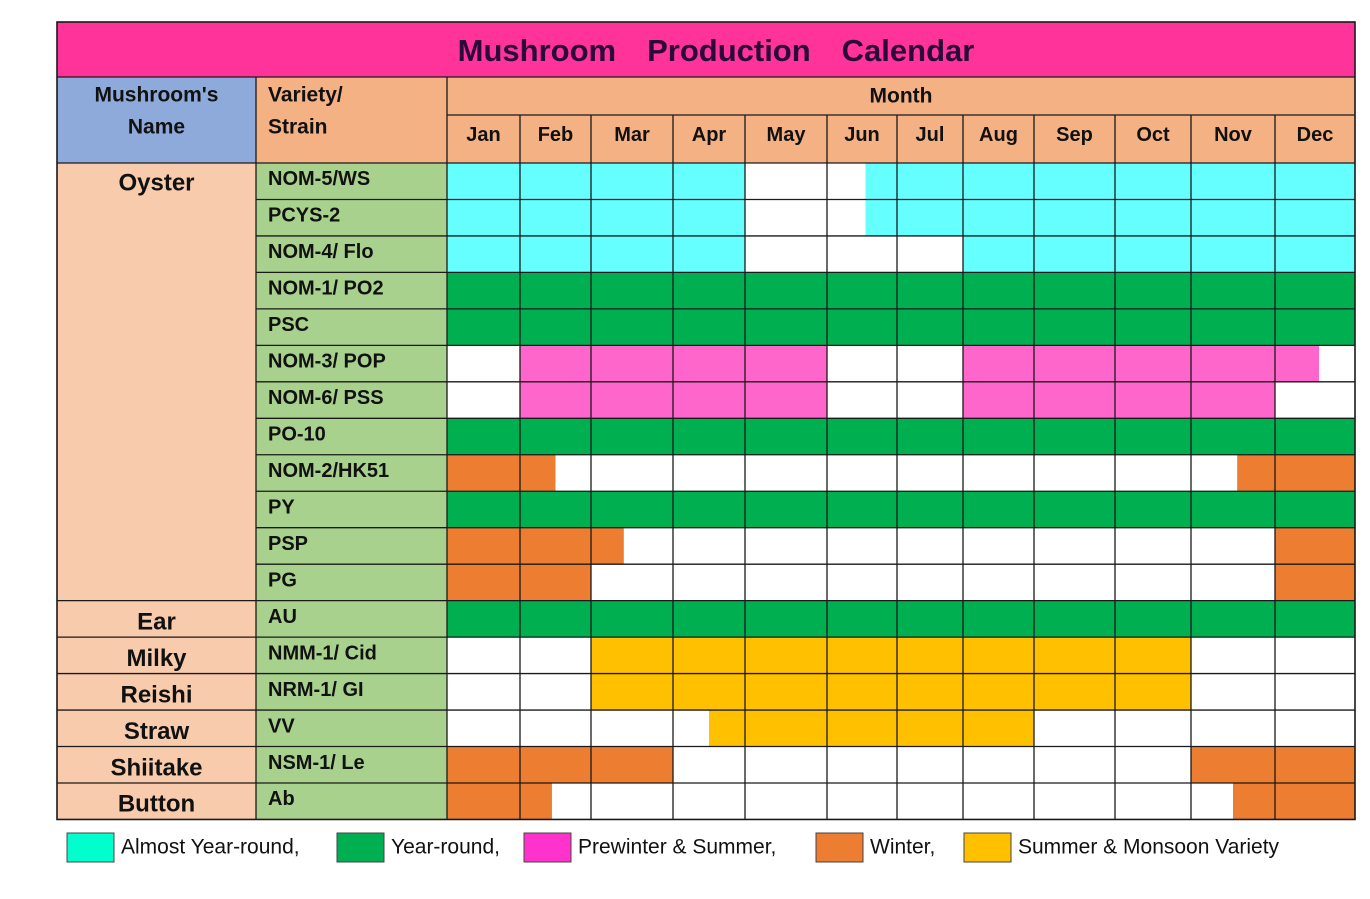 This screenshot has width=1370, height=899. I want to click on calendar-cell-psc-apr, so click(709, 327).